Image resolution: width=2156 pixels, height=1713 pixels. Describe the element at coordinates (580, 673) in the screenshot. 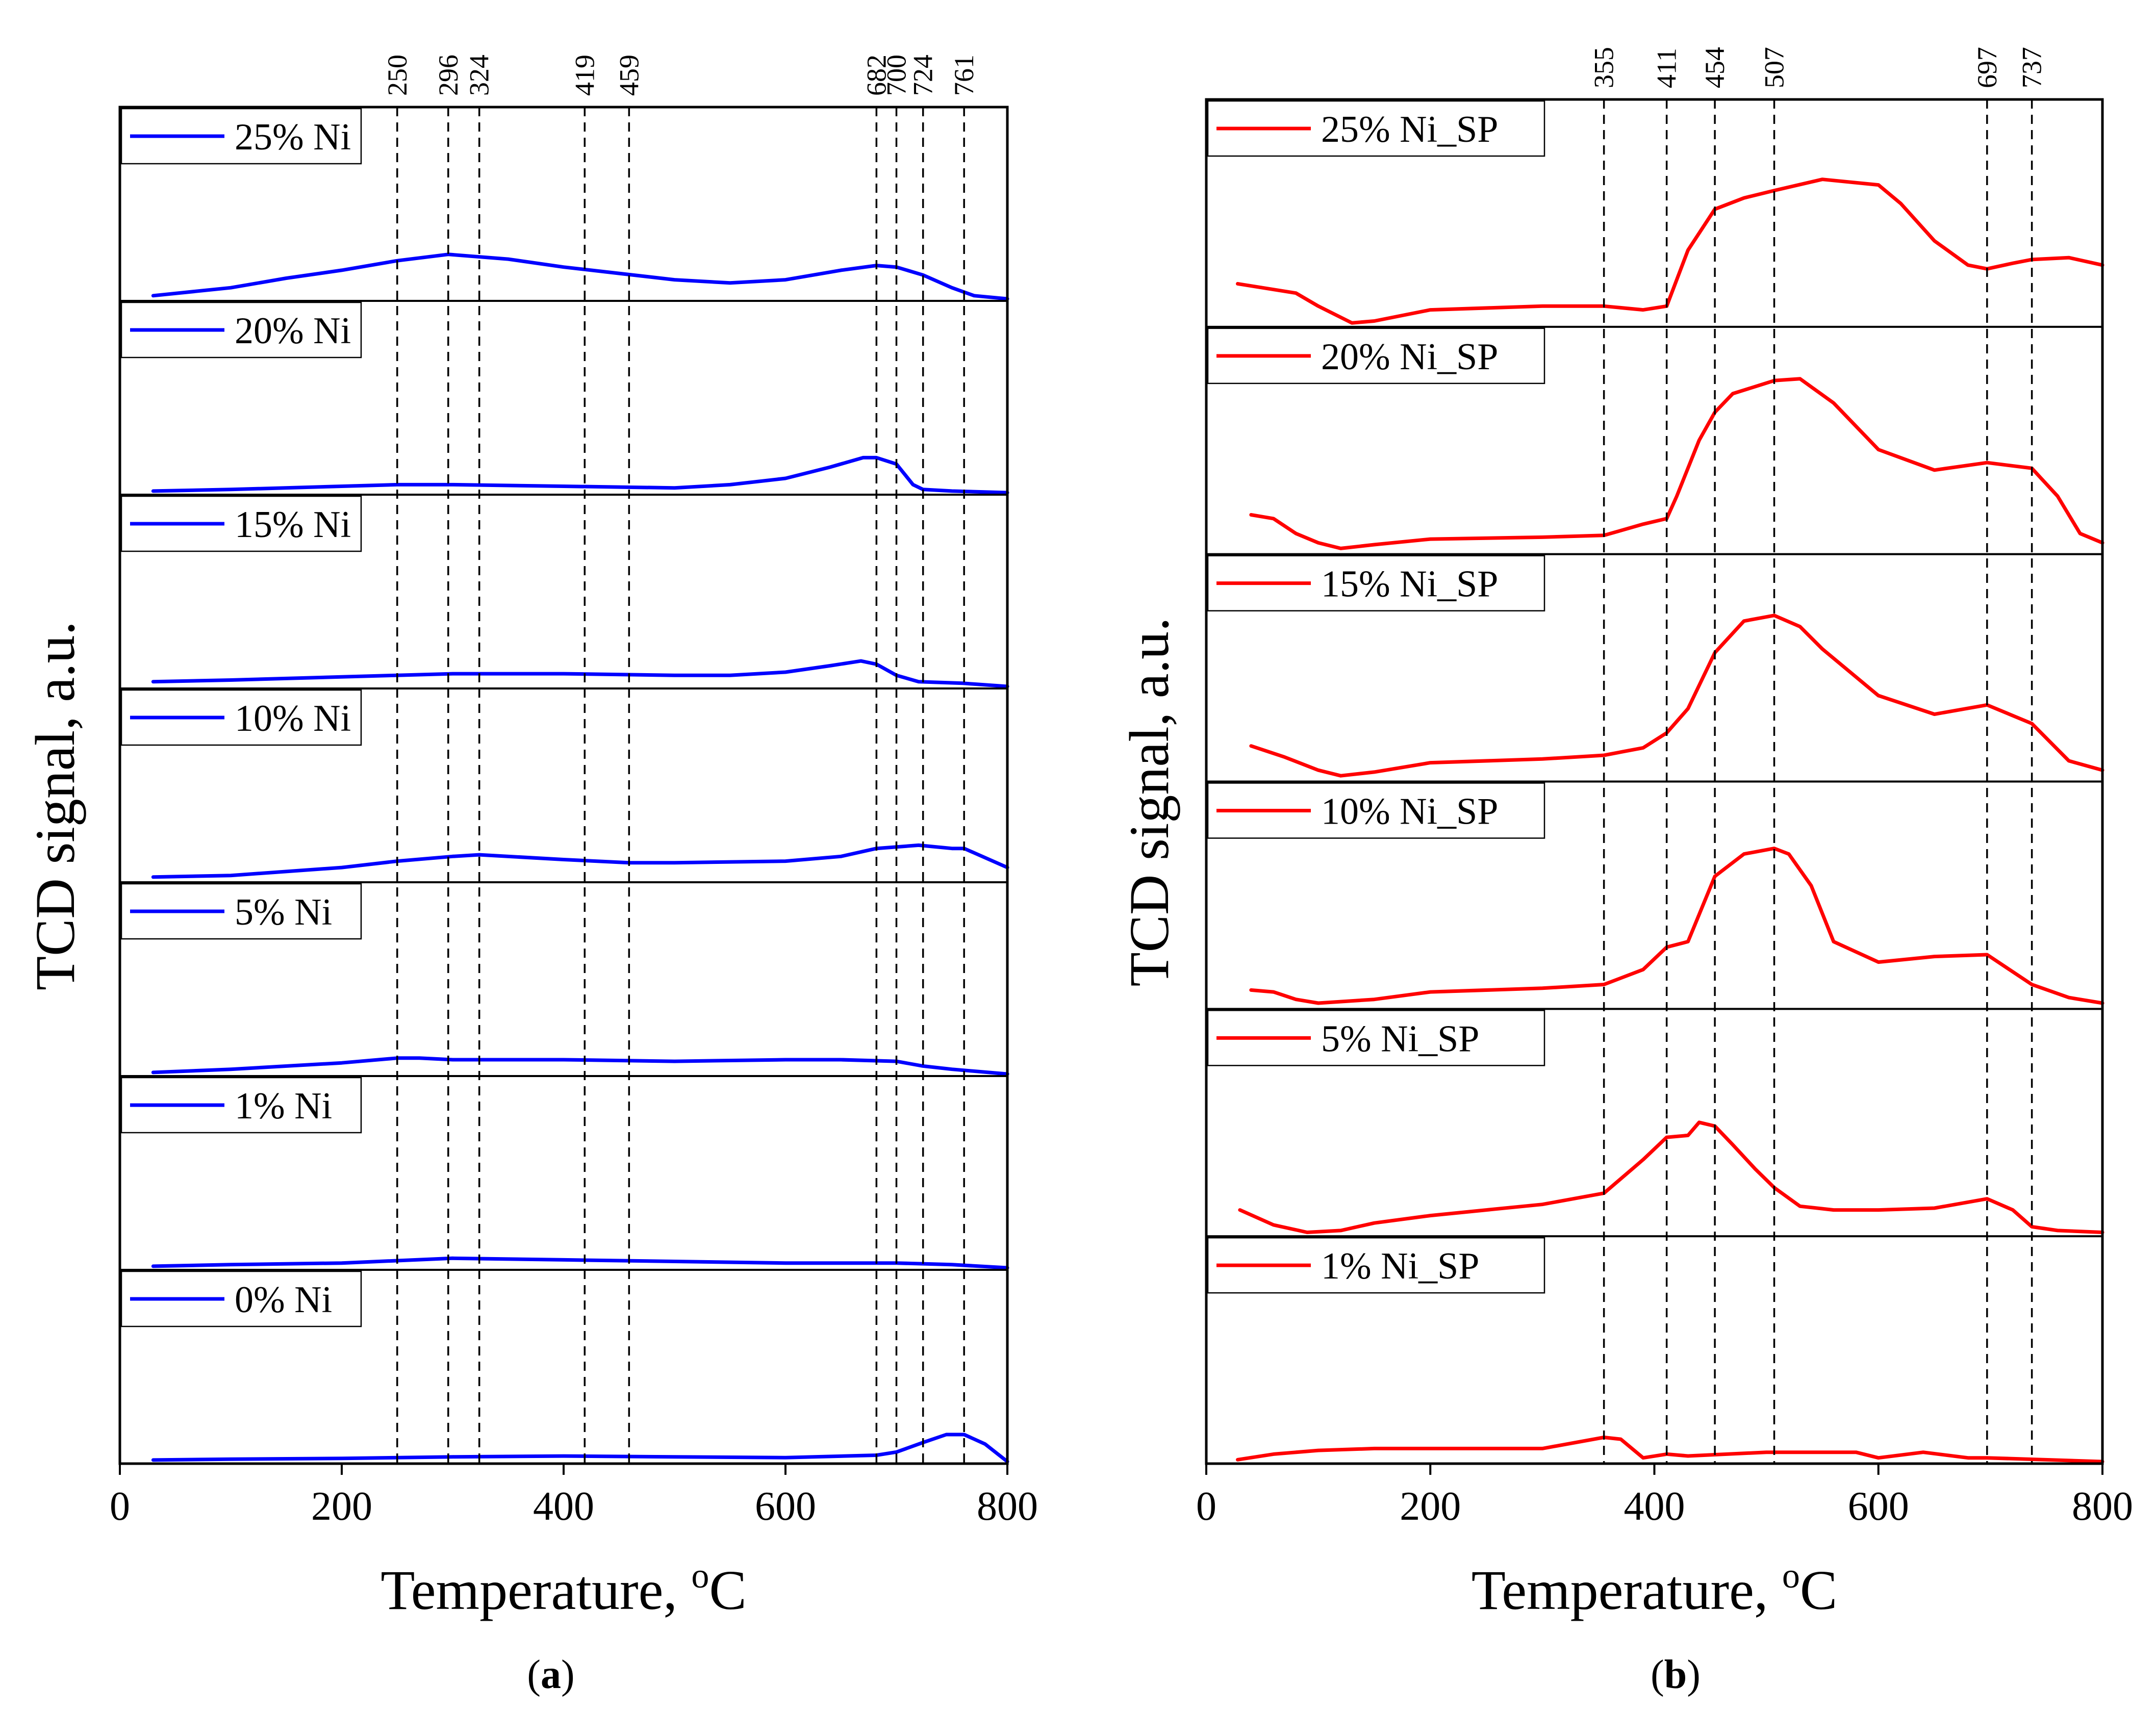

I see `series-line-15-ni` at that location.